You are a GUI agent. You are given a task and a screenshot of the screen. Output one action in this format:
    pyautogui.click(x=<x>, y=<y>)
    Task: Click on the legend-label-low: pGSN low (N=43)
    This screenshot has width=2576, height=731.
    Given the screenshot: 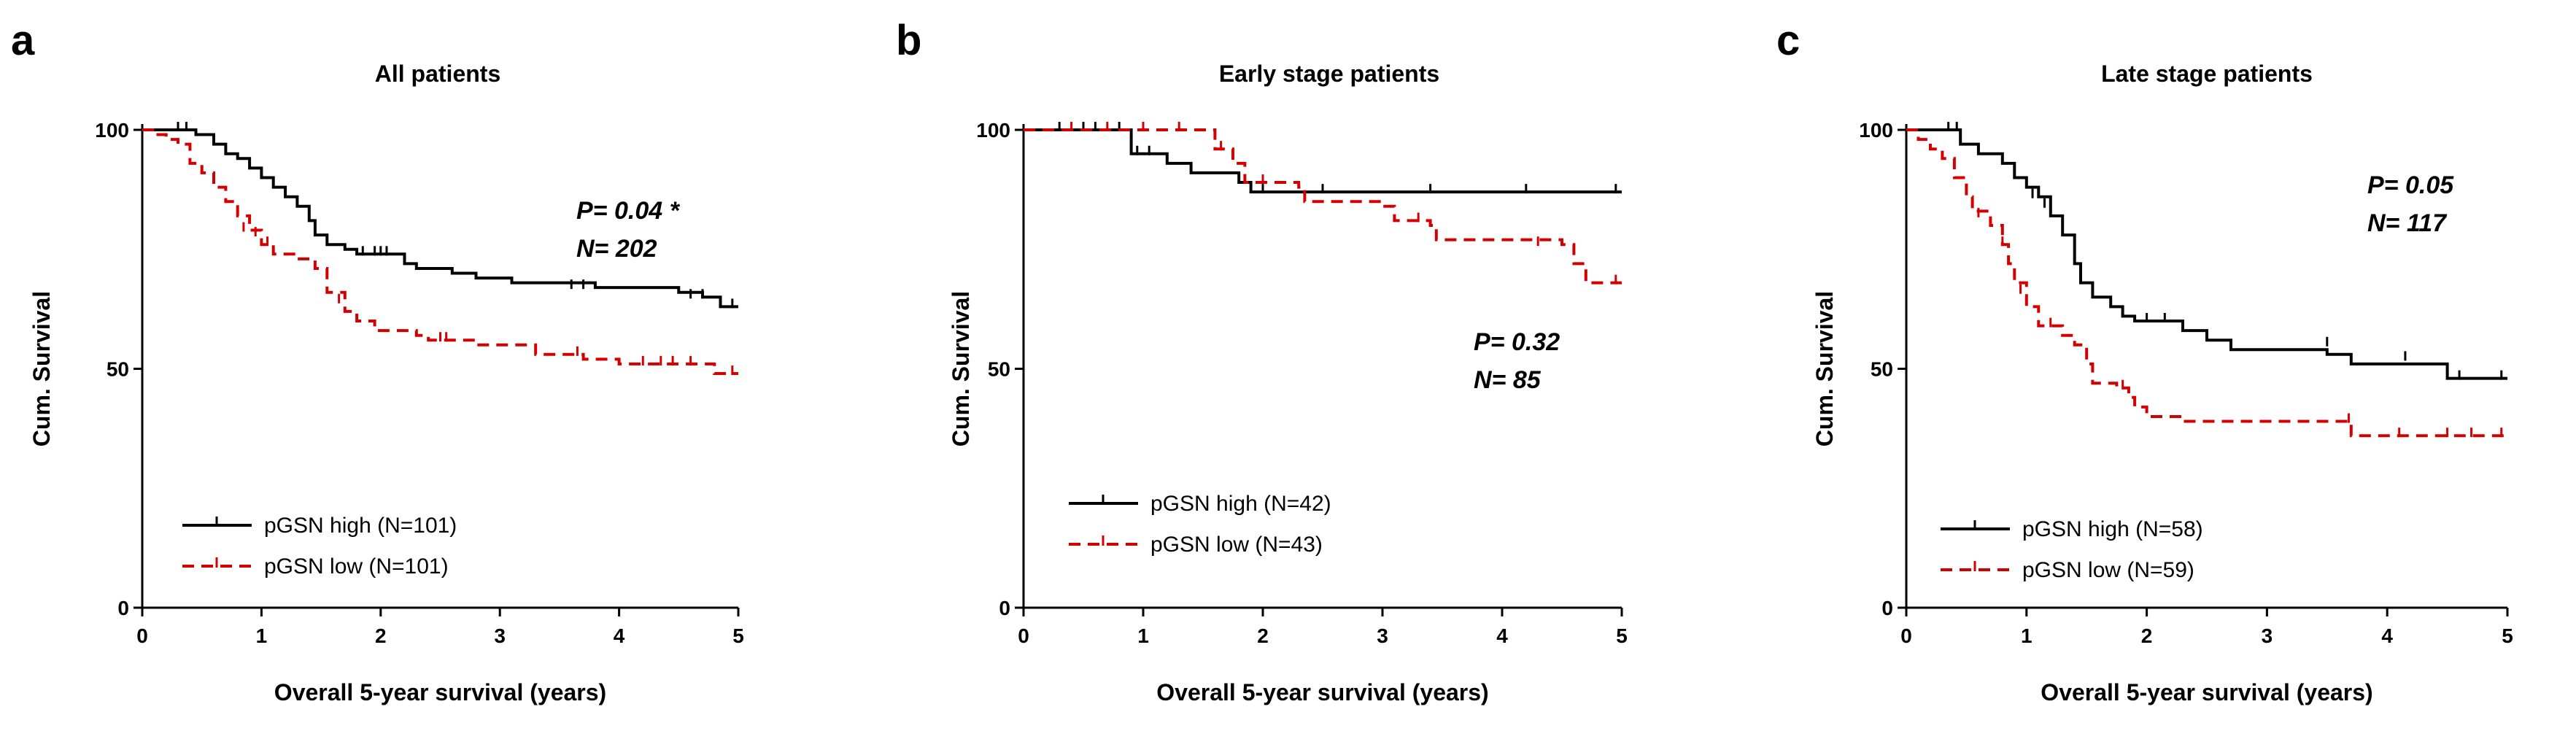 What is the action you would take?
    pyautogui.click(x=1236, y=545)
    